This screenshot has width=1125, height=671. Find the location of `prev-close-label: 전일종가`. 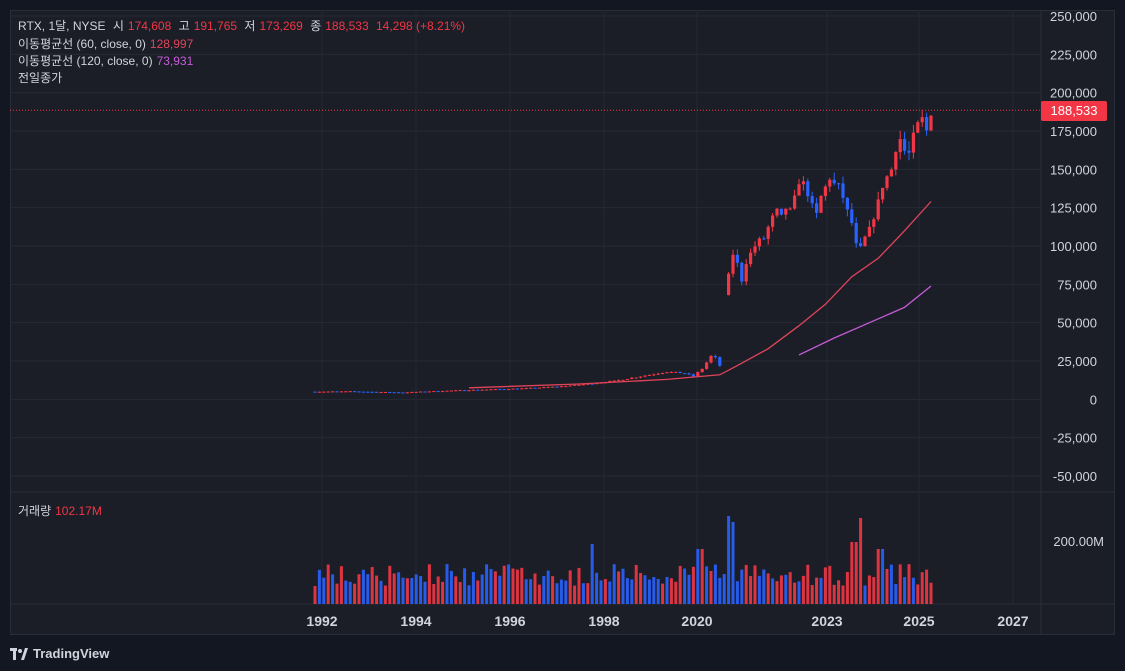

prev-close-label: 전일종가 is located at coordinates (40, 78).